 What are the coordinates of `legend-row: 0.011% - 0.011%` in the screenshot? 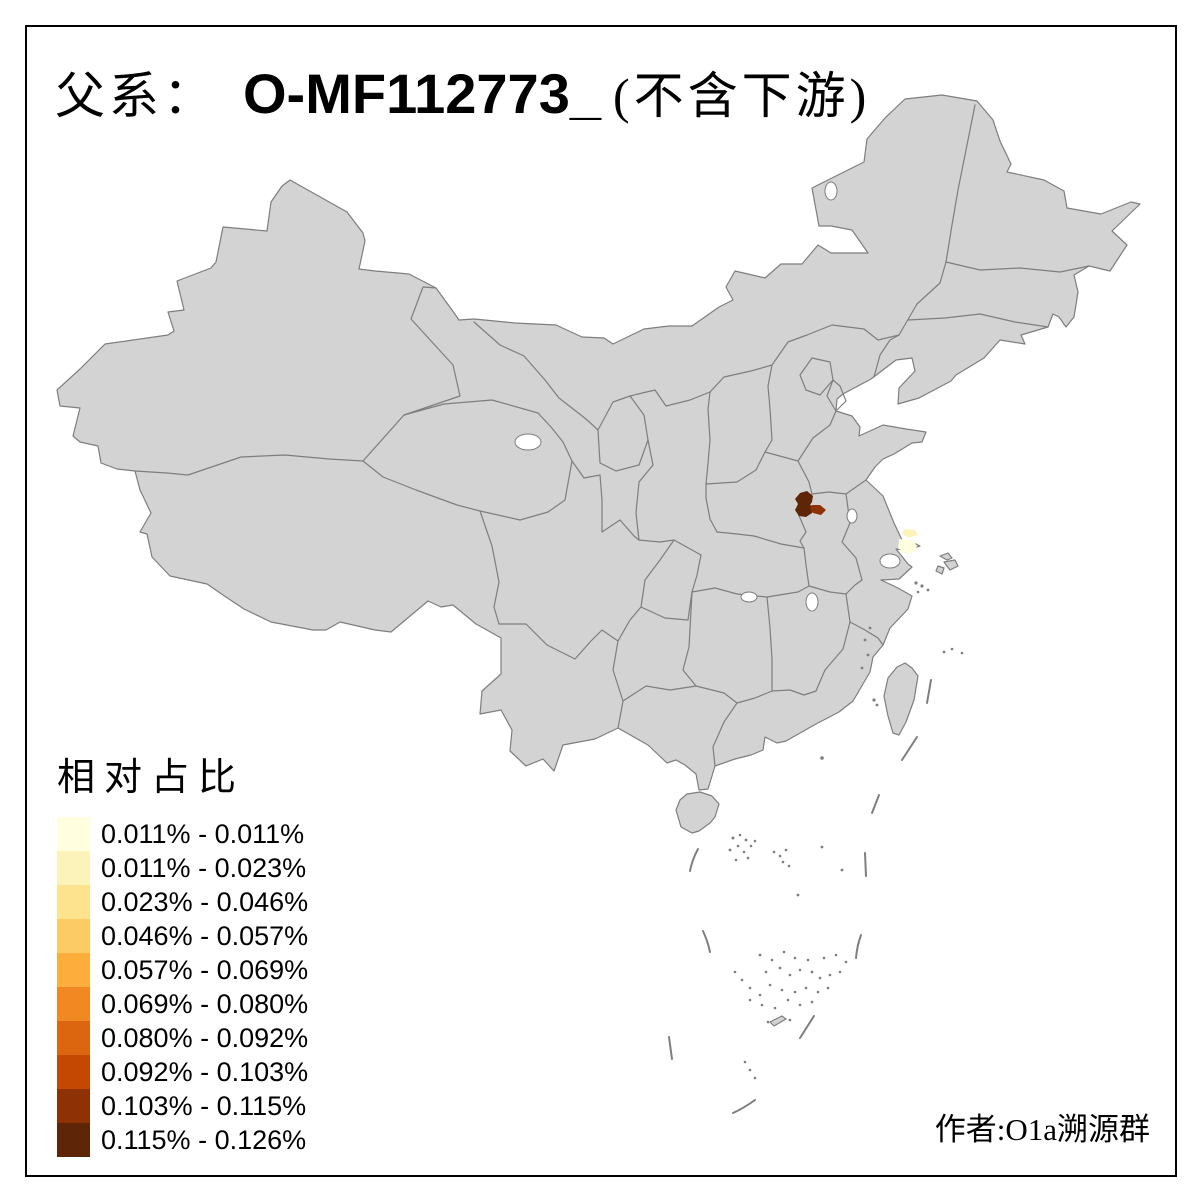 It's located at (182, 834).